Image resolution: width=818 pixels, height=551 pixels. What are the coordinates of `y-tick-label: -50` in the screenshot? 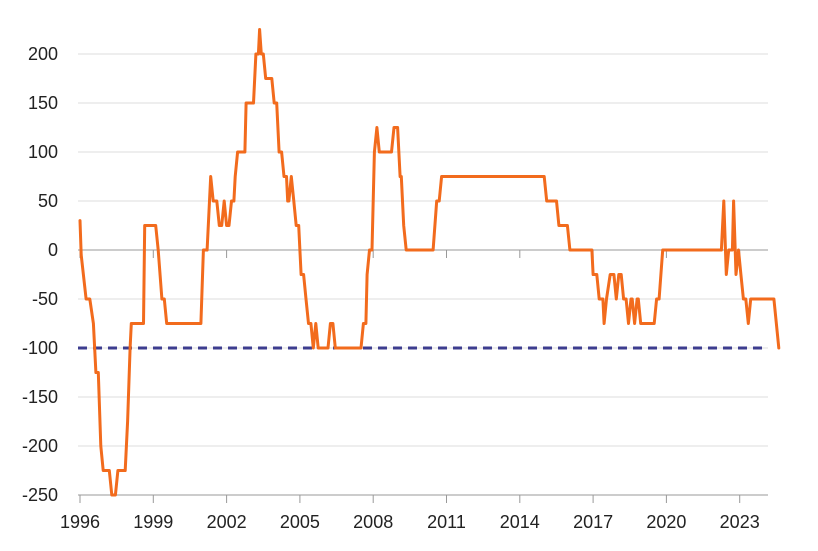 It's located at (45, 299).